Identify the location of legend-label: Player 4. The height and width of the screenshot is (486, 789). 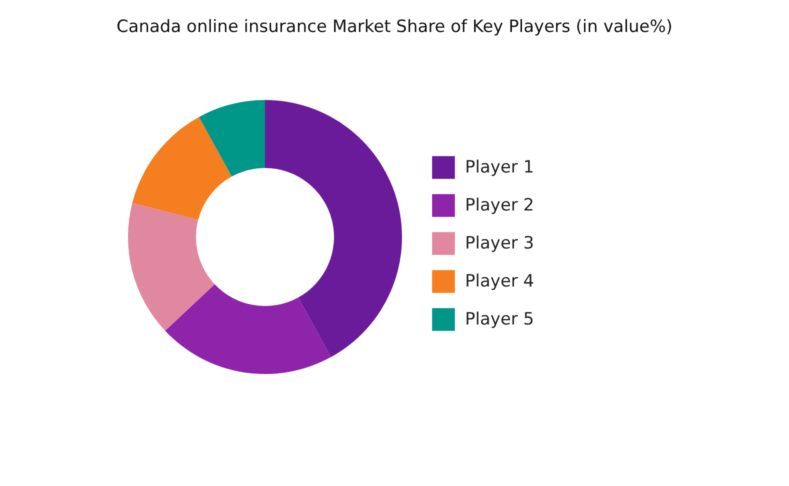
(499, 282).